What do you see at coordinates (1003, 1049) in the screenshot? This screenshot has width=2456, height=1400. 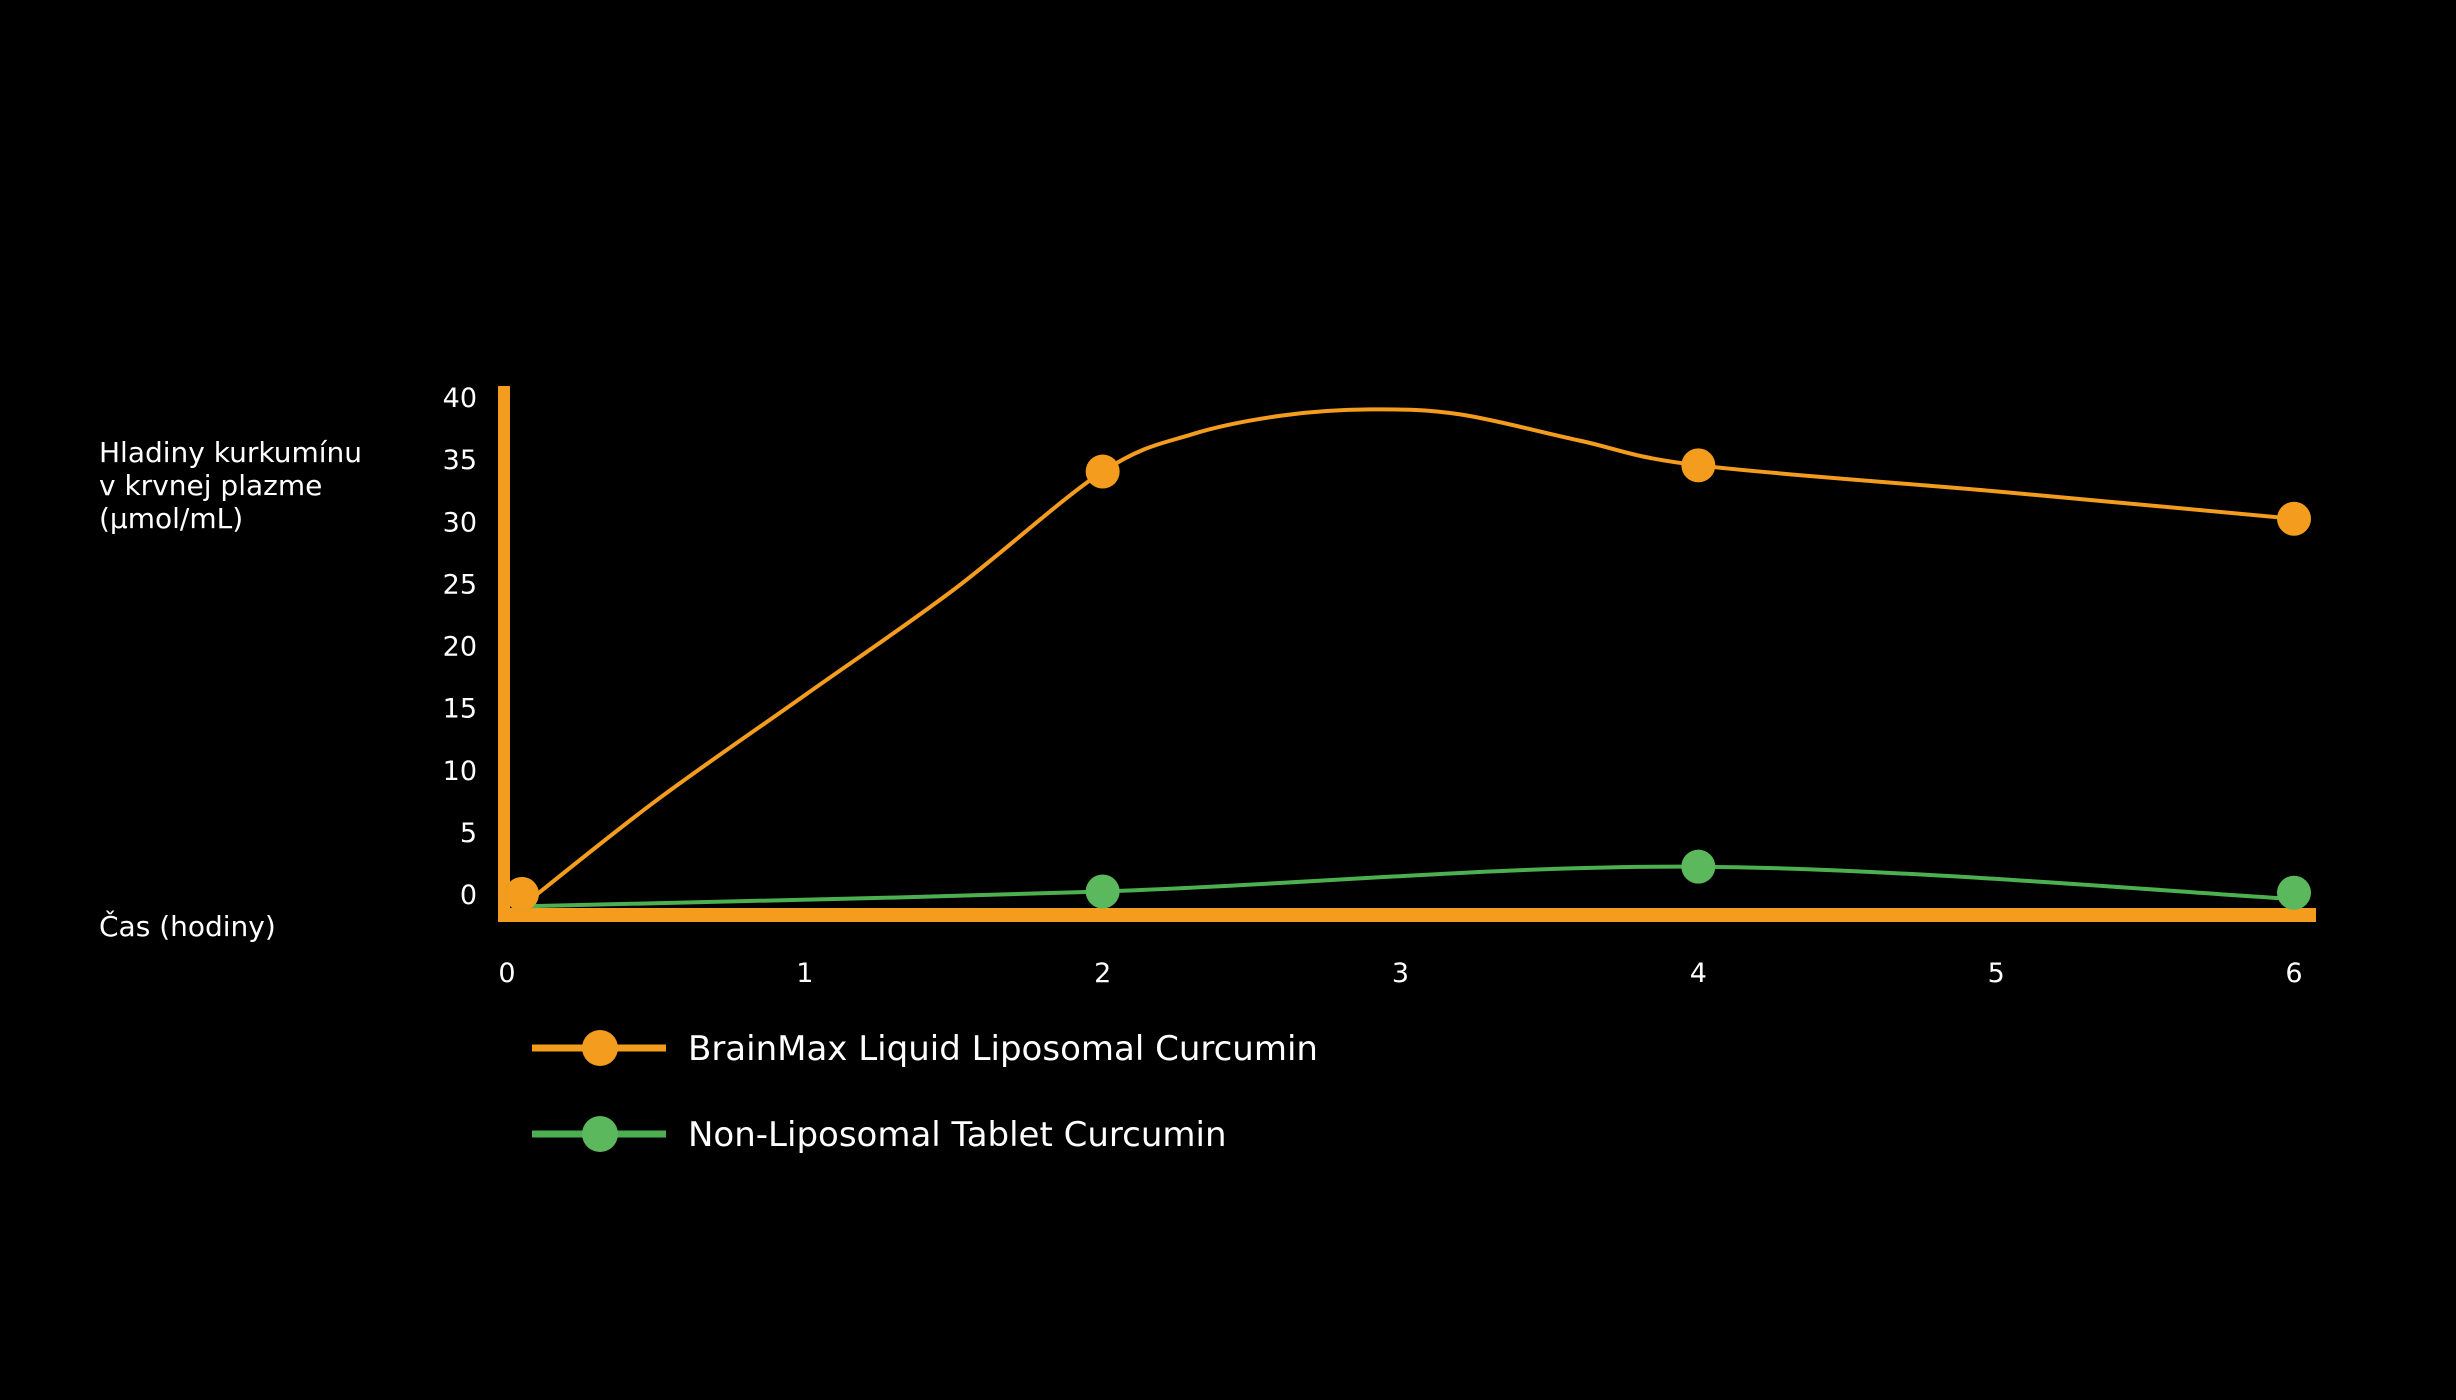 I see `legend-label-brainmax: BrainMax Liquid Liposomal Curcumin` at bounding box center [1003, 1049].